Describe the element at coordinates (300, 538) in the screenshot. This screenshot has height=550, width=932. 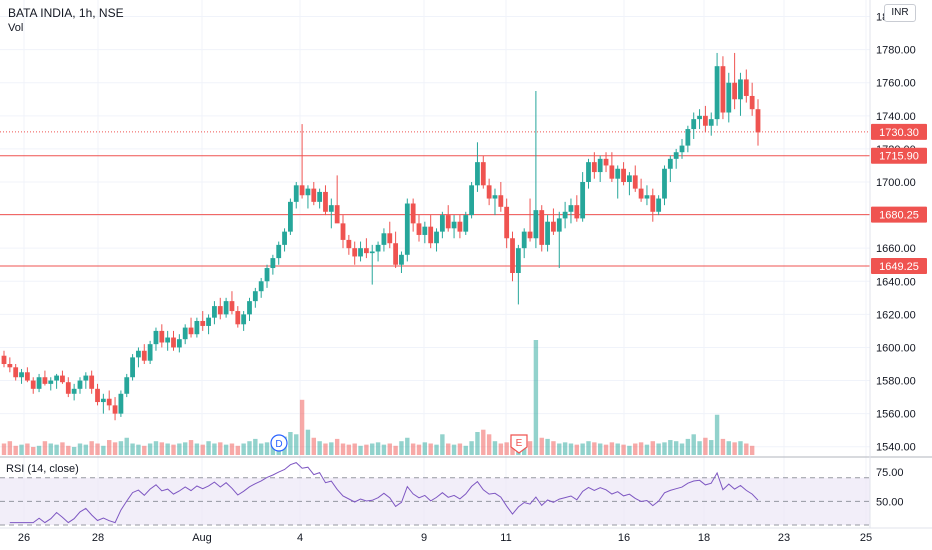
I see `x-tick-label: 4` at that location.